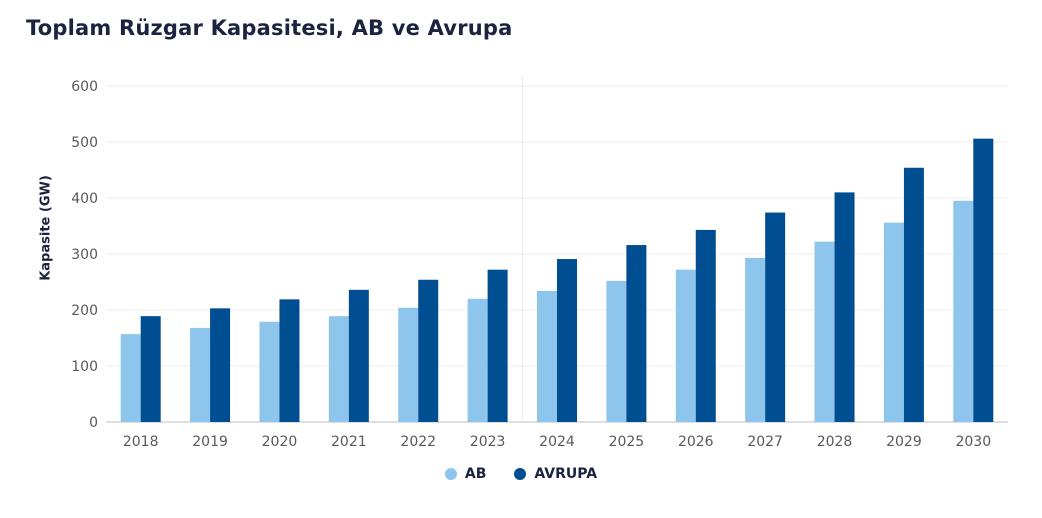 Image resolution: width=1042 pixels, height=518 pixels. What do you see at coordinates (210, 442) in the screenshot?
I see `x-tick-label: 2019` at bounding box center [210, 442].